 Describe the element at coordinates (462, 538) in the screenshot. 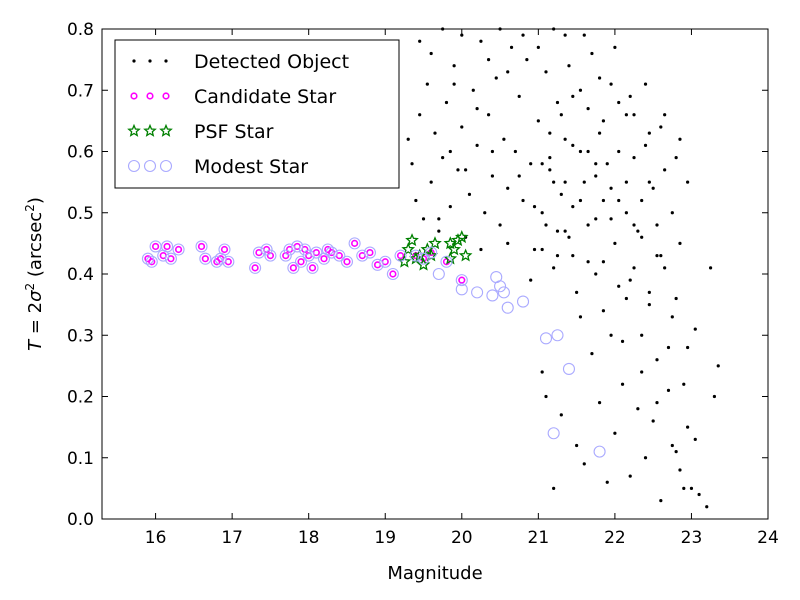

I see `x-tick-label: 20` at that location.